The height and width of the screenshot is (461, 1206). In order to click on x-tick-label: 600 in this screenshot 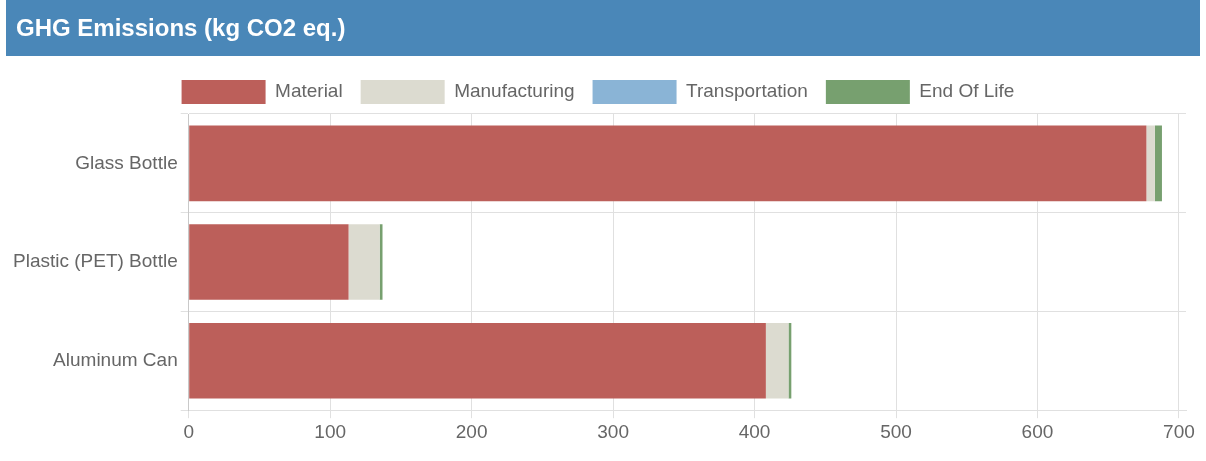, I will do `click(1037, 431)`.